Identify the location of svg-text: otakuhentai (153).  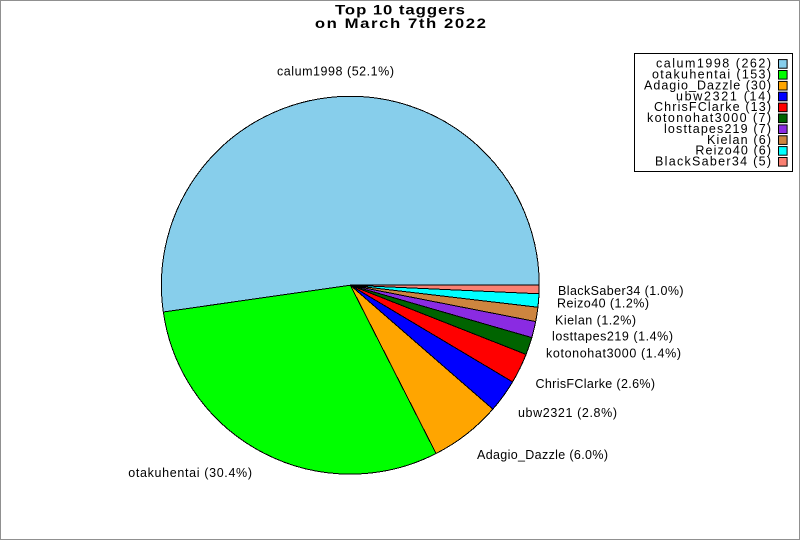
(711, 75).